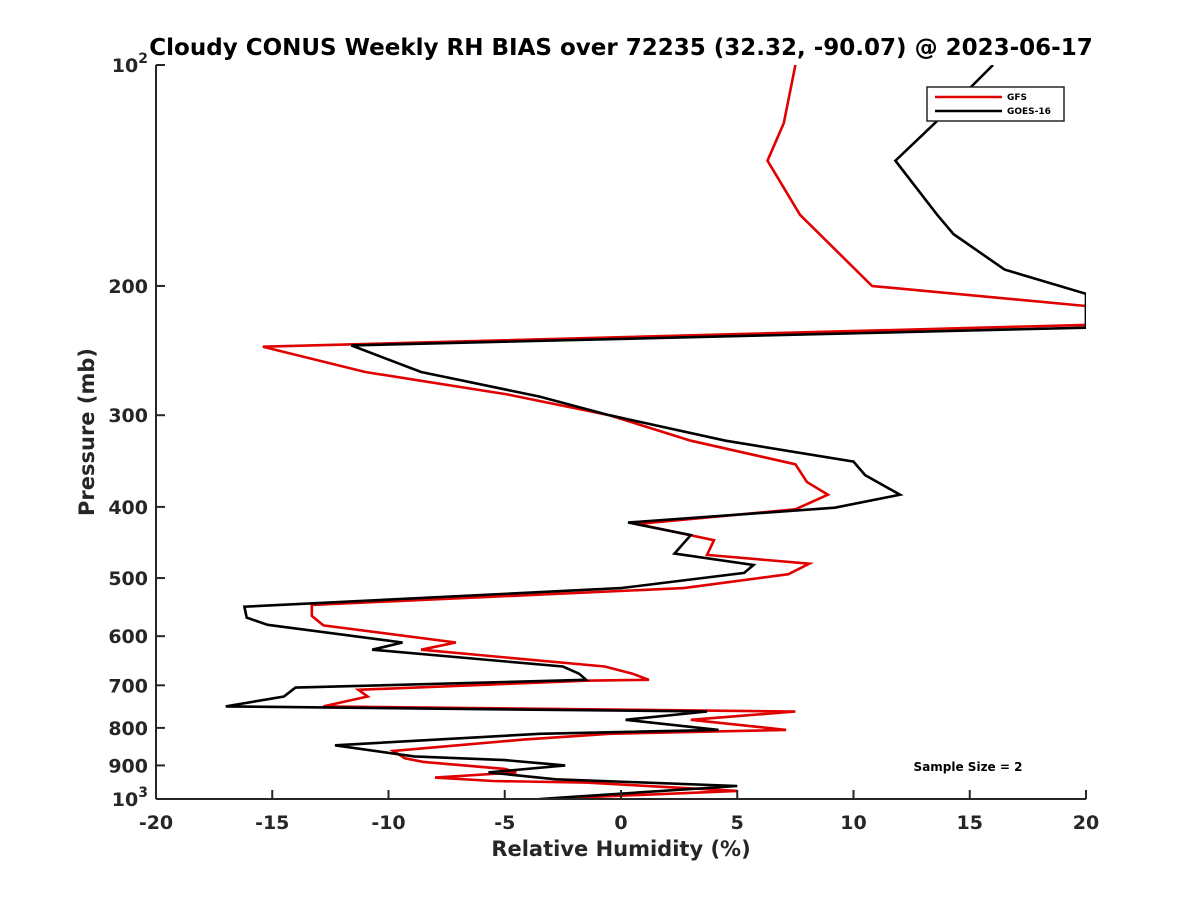 This screenshot has width=1200, height=900. What do you see at coordinates (968, 767) in the screenshot?
I see `sample-size-annotation: Sample Size = 2` at bounding box center [968, 767].